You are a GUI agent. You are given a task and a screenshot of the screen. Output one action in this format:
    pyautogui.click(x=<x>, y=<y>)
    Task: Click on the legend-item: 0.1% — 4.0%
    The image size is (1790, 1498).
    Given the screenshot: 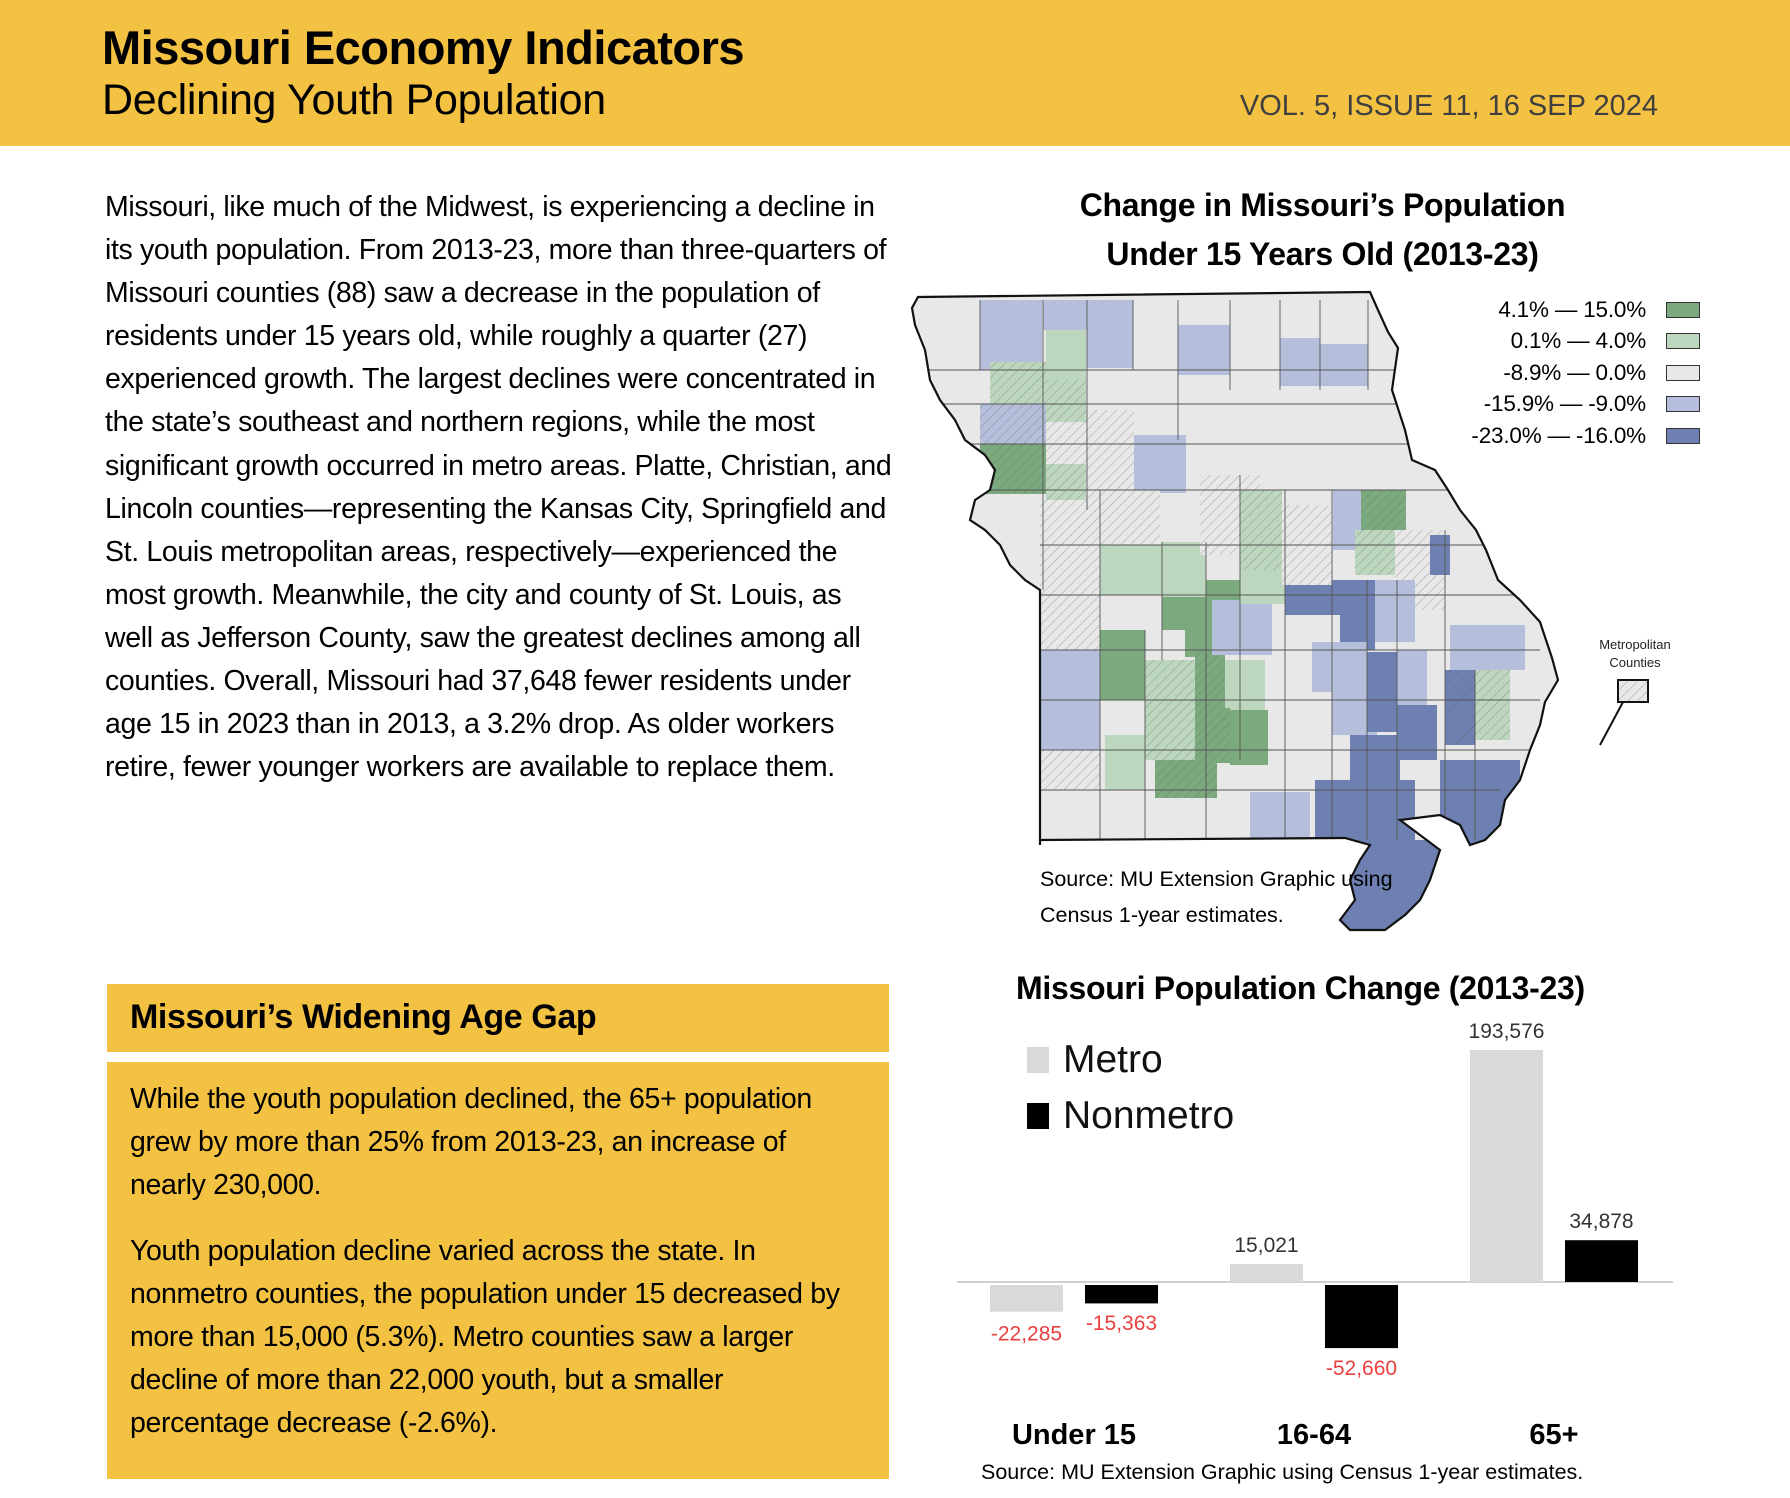 What is the action you would take?
    pyautogui.click(x=1540, y=342)
    